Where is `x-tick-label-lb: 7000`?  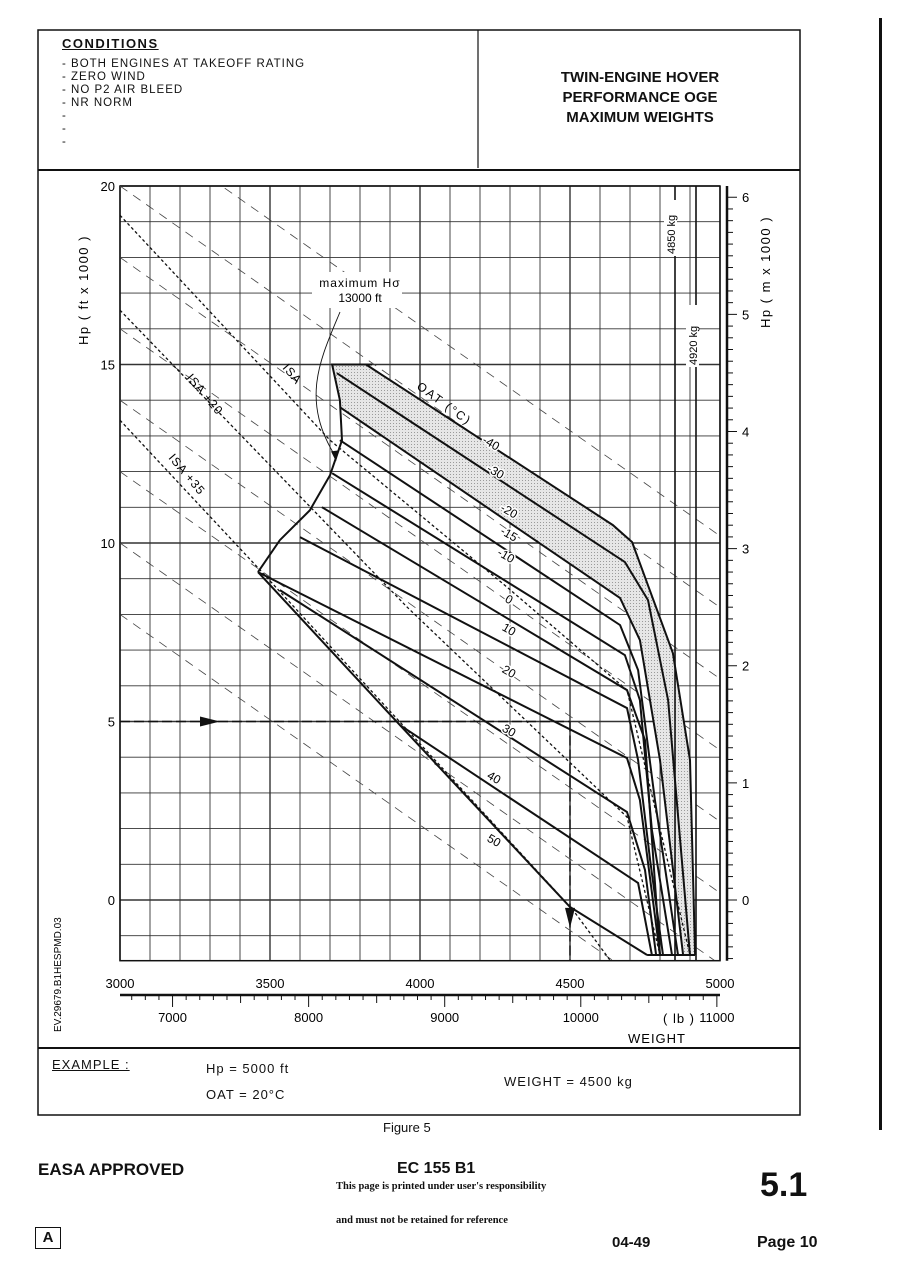
x-tick-label-lb: 7000 is located at coordinates (172, 1017).